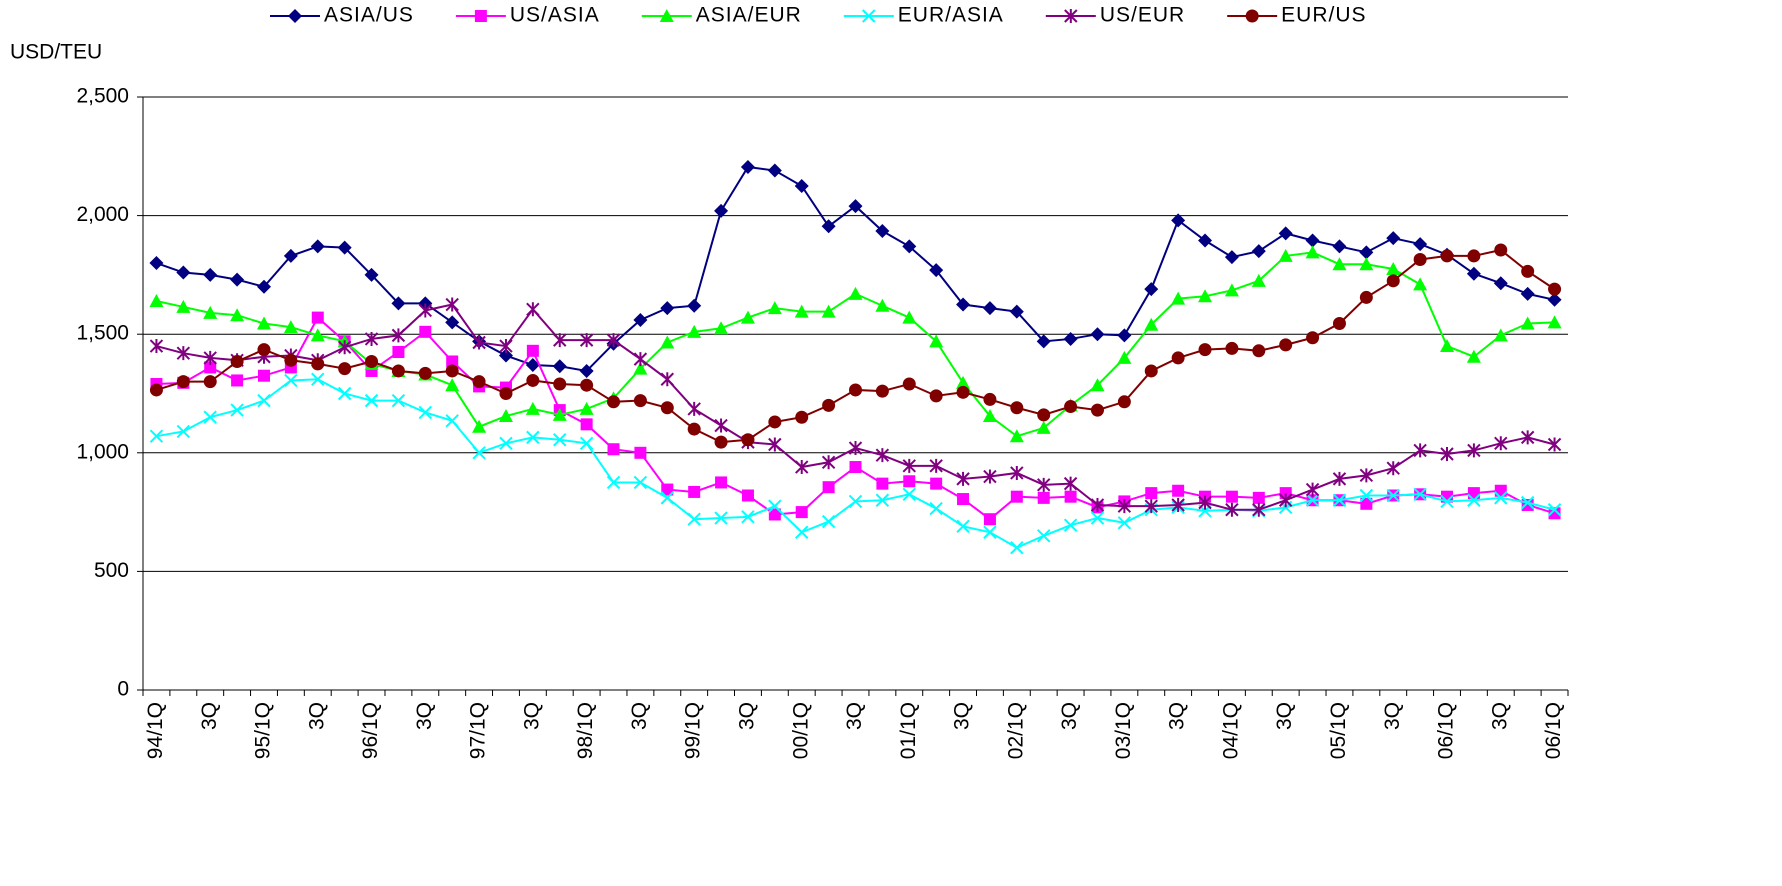  What do you see at coordinates (102, 451) in the screenshot?
I see `y-tick-label: 1,000` at bounding box center [102, 451].